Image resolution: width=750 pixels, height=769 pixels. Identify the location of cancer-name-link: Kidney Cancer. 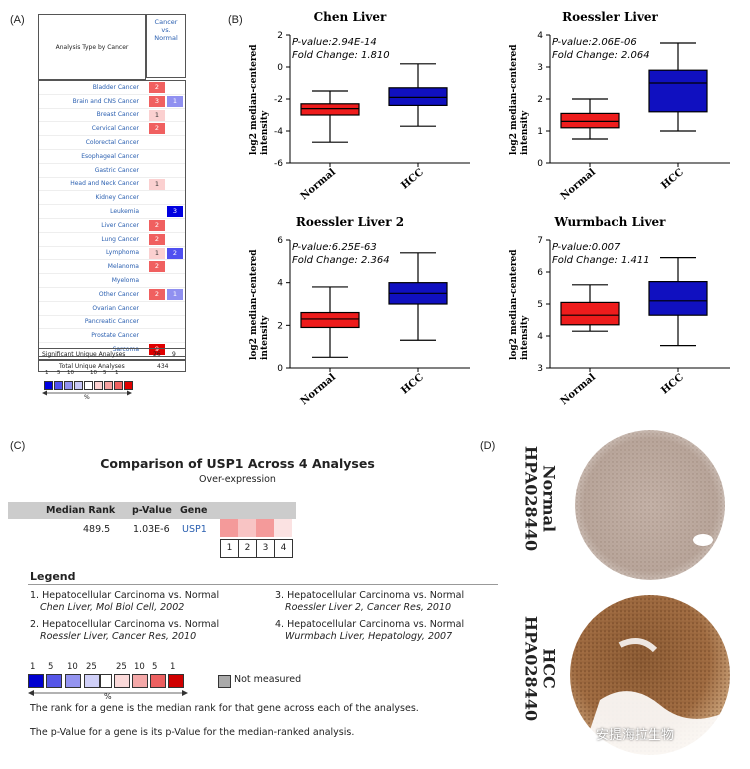
(117, 198).